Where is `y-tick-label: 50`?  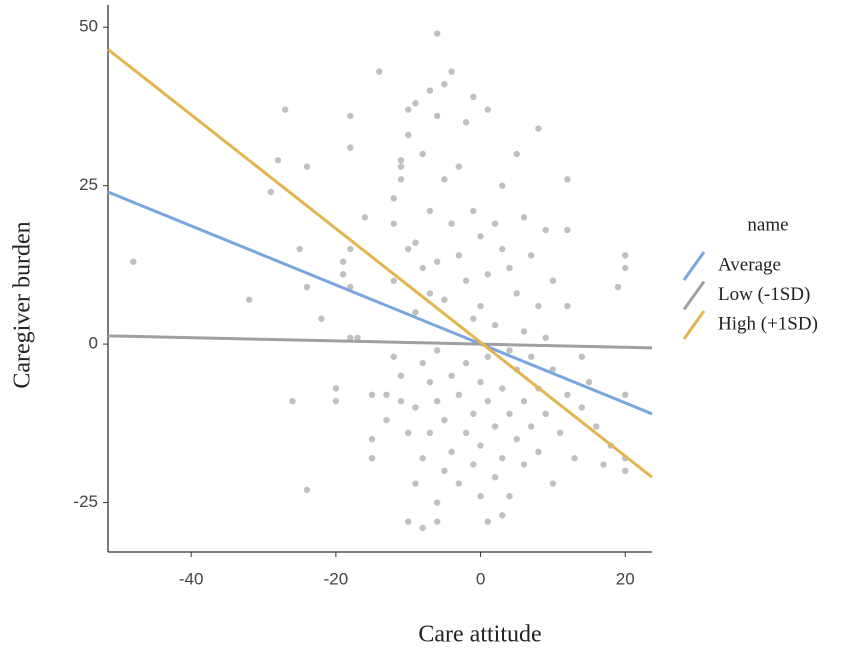
y-tick-label: 50 is located at coordinates (88, 26).